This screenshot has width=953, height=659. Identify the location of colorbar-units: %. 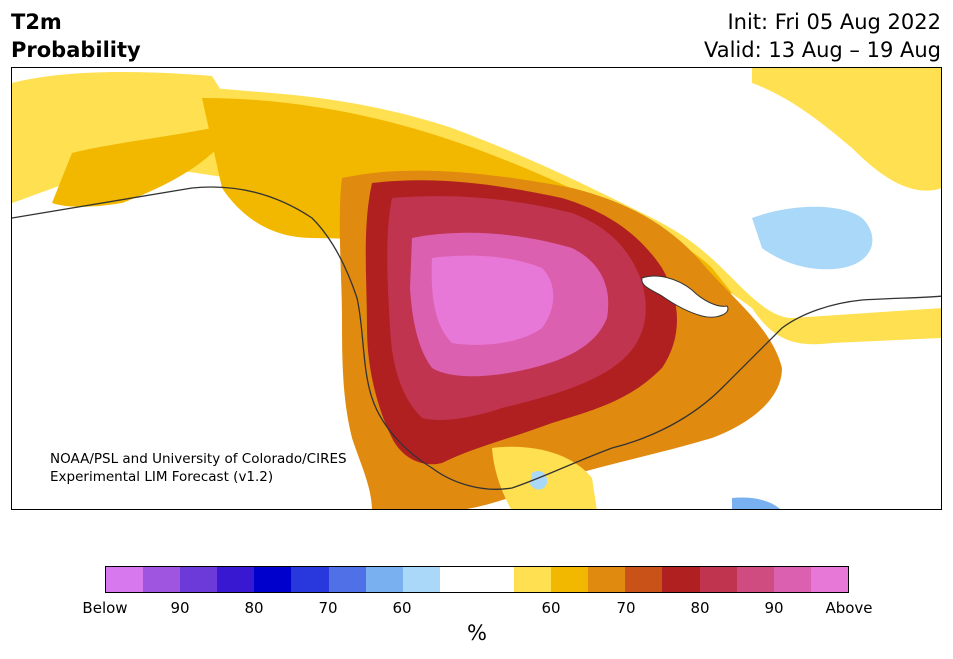
(477, 633).